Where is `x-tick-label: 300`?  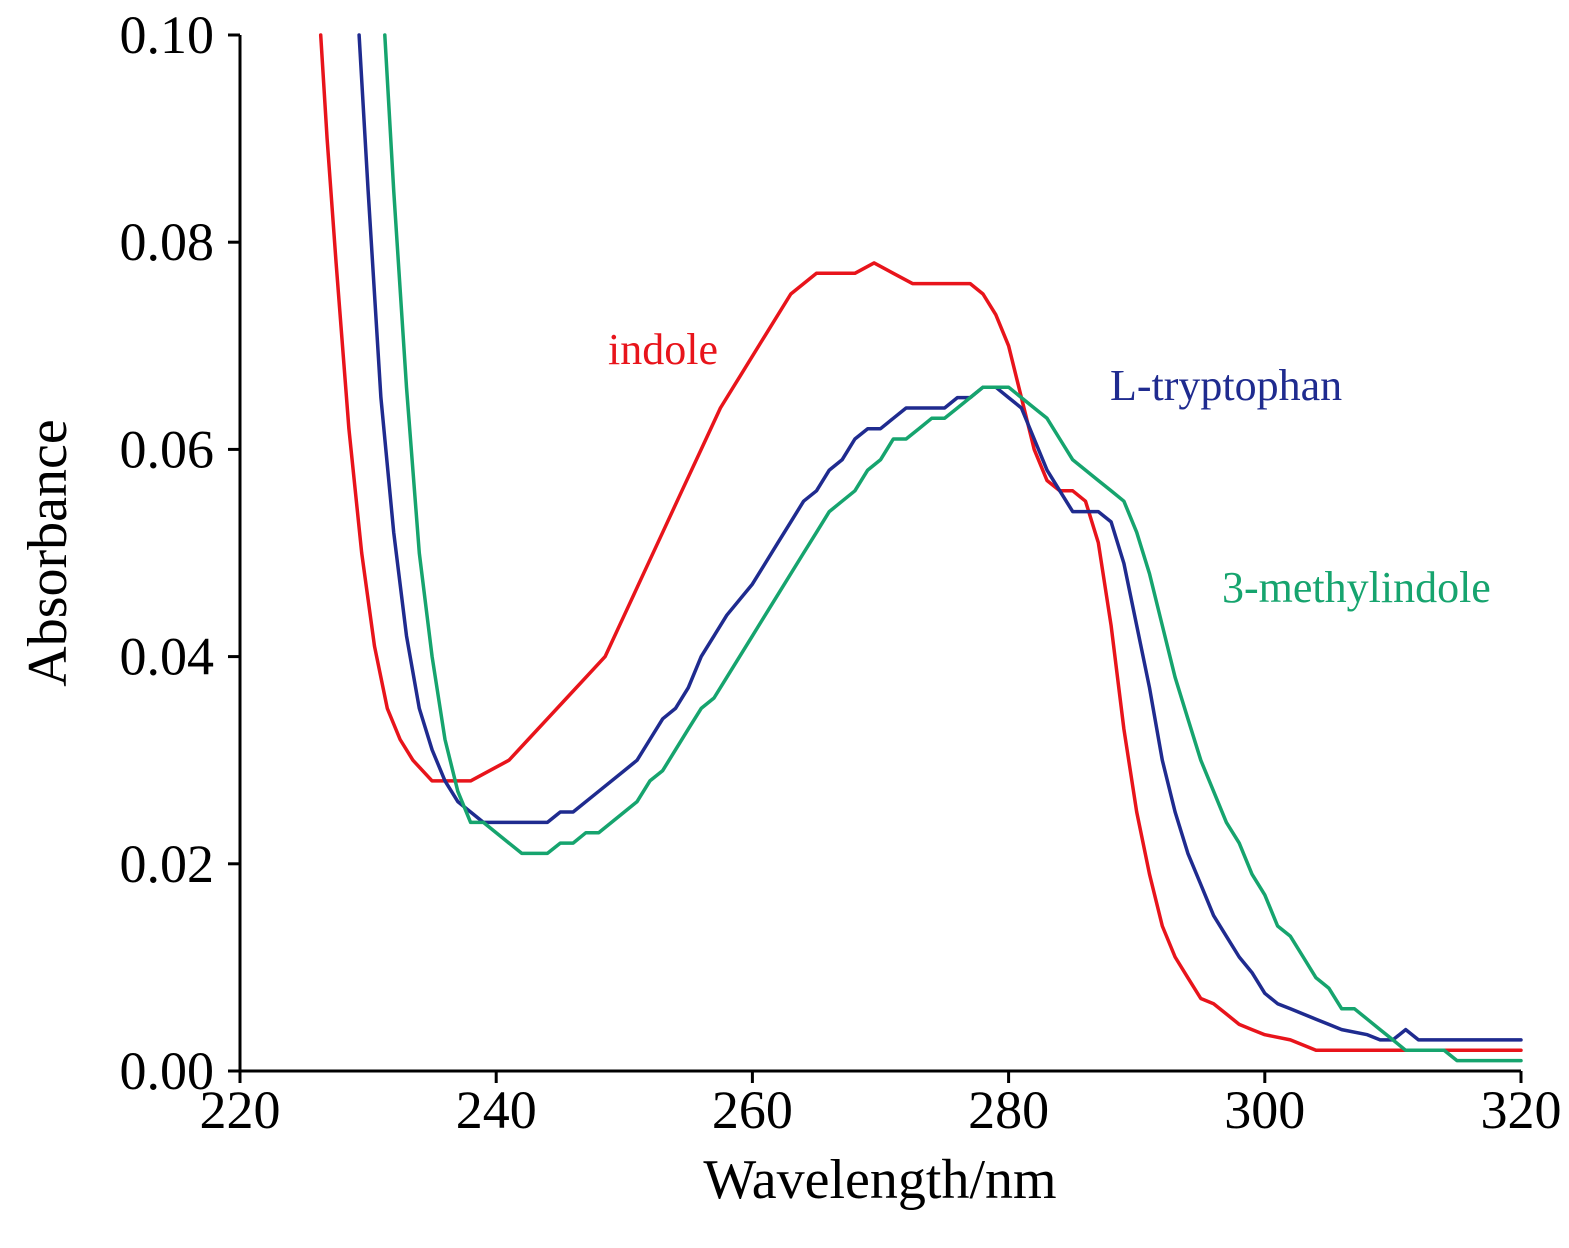
x-tick-label: 300 is located at coordinates (1264, 1110).